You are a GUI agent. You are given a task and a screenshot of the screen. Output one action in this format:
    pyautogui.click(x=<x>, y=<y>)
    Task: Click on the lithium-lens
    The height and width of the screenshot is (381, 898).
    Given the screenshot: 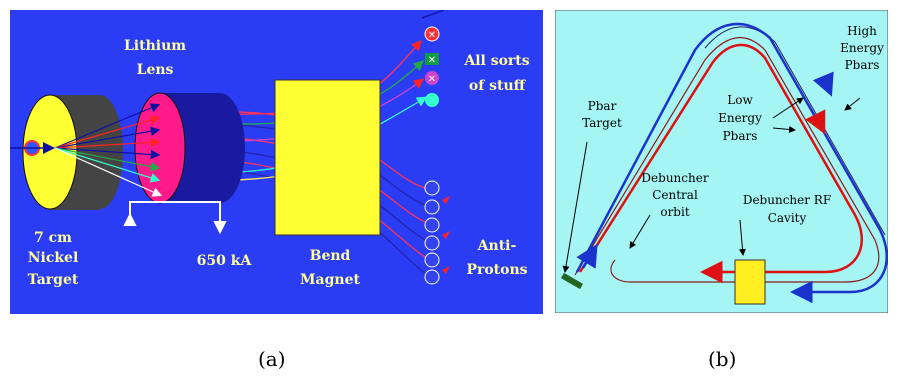 What is the action you would take?
    pyautogui.click(x=189, y=148)
    